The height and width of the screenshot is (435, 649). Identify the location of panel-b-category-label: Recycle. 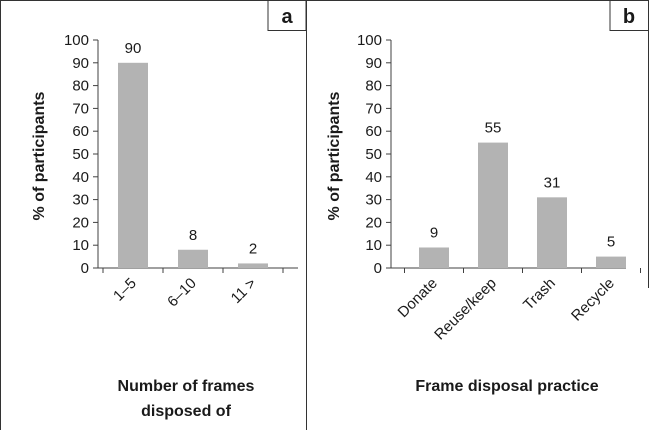
(593, 300).